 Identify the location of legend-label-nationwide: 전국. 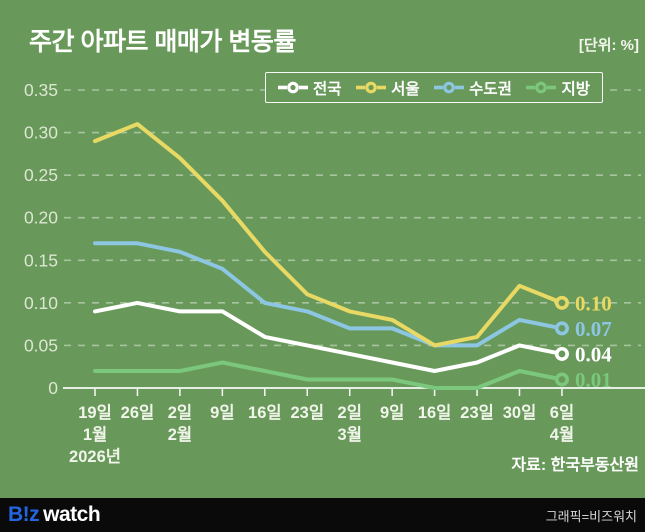
(327, 89).